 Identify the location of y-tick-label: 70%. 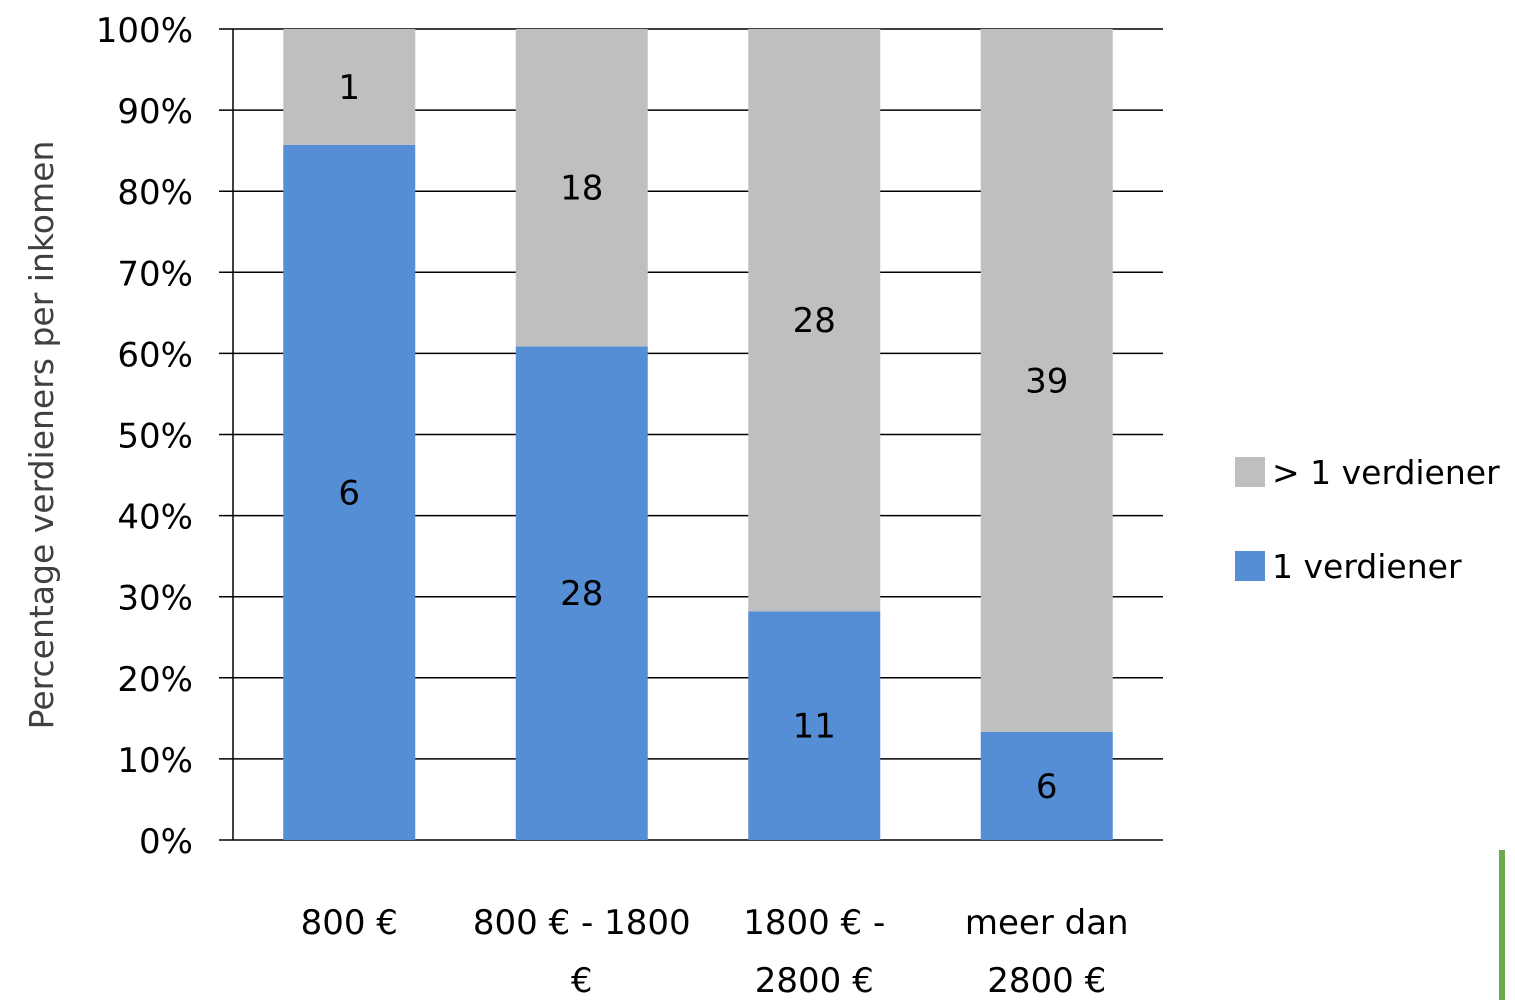
(155, 274).